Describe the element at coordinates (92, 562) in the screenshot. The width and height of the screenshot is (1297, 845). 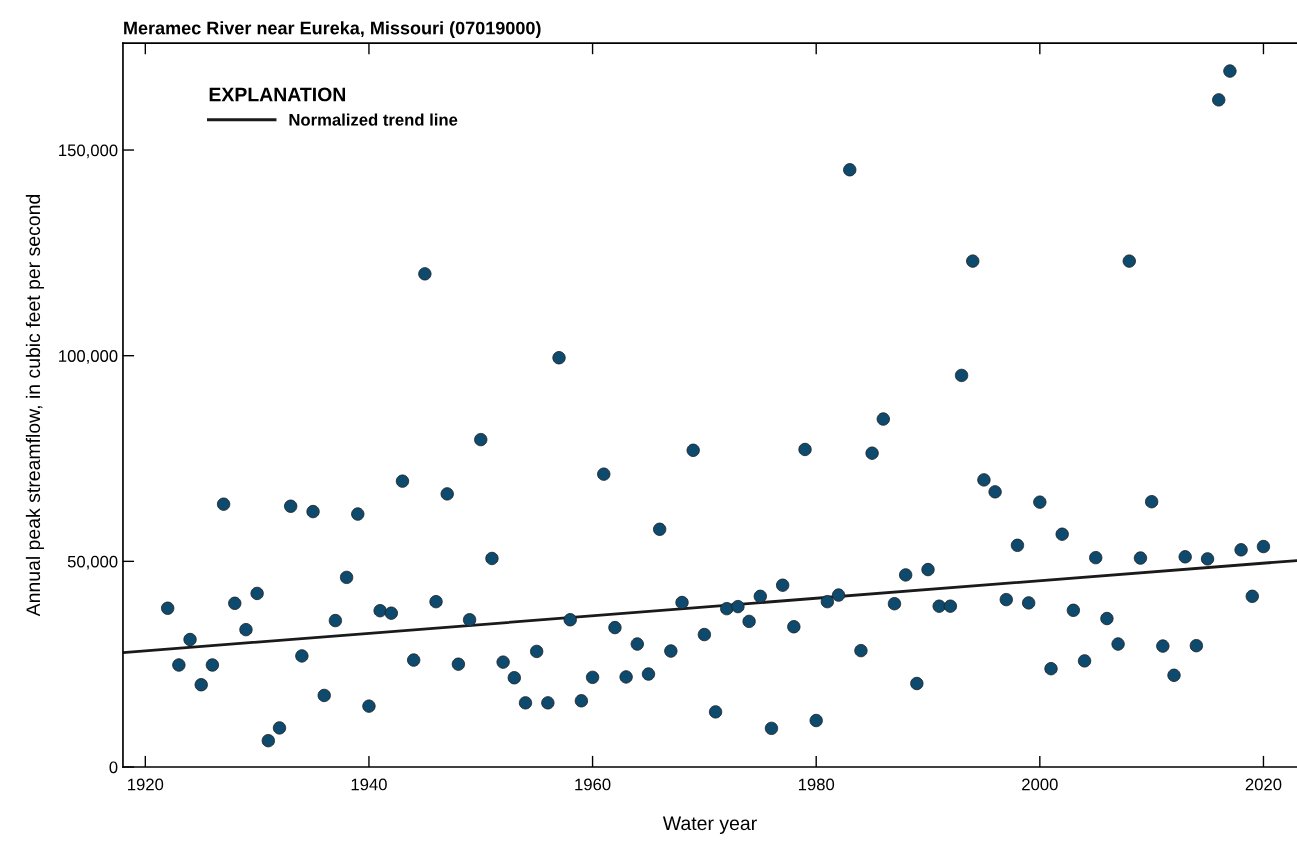
I see `y-tick-label: 50,000` at that location.